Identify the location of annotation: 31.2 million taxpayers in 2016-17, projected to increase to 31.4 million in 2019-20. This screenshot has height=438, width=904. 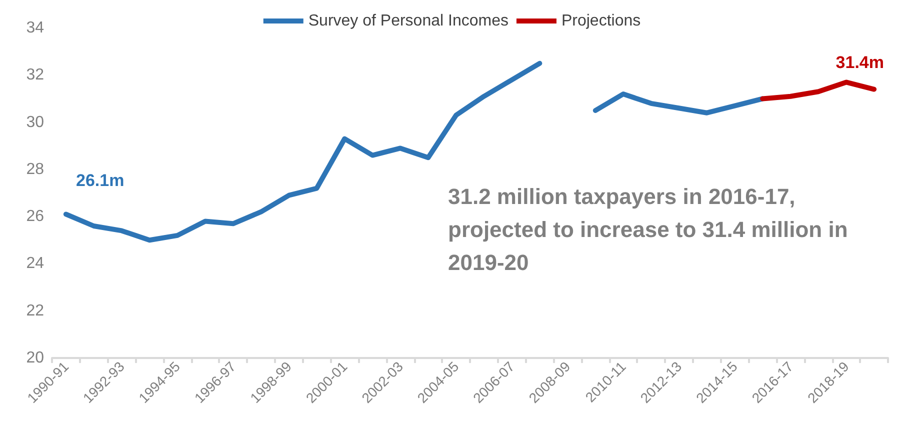
(651, 229).